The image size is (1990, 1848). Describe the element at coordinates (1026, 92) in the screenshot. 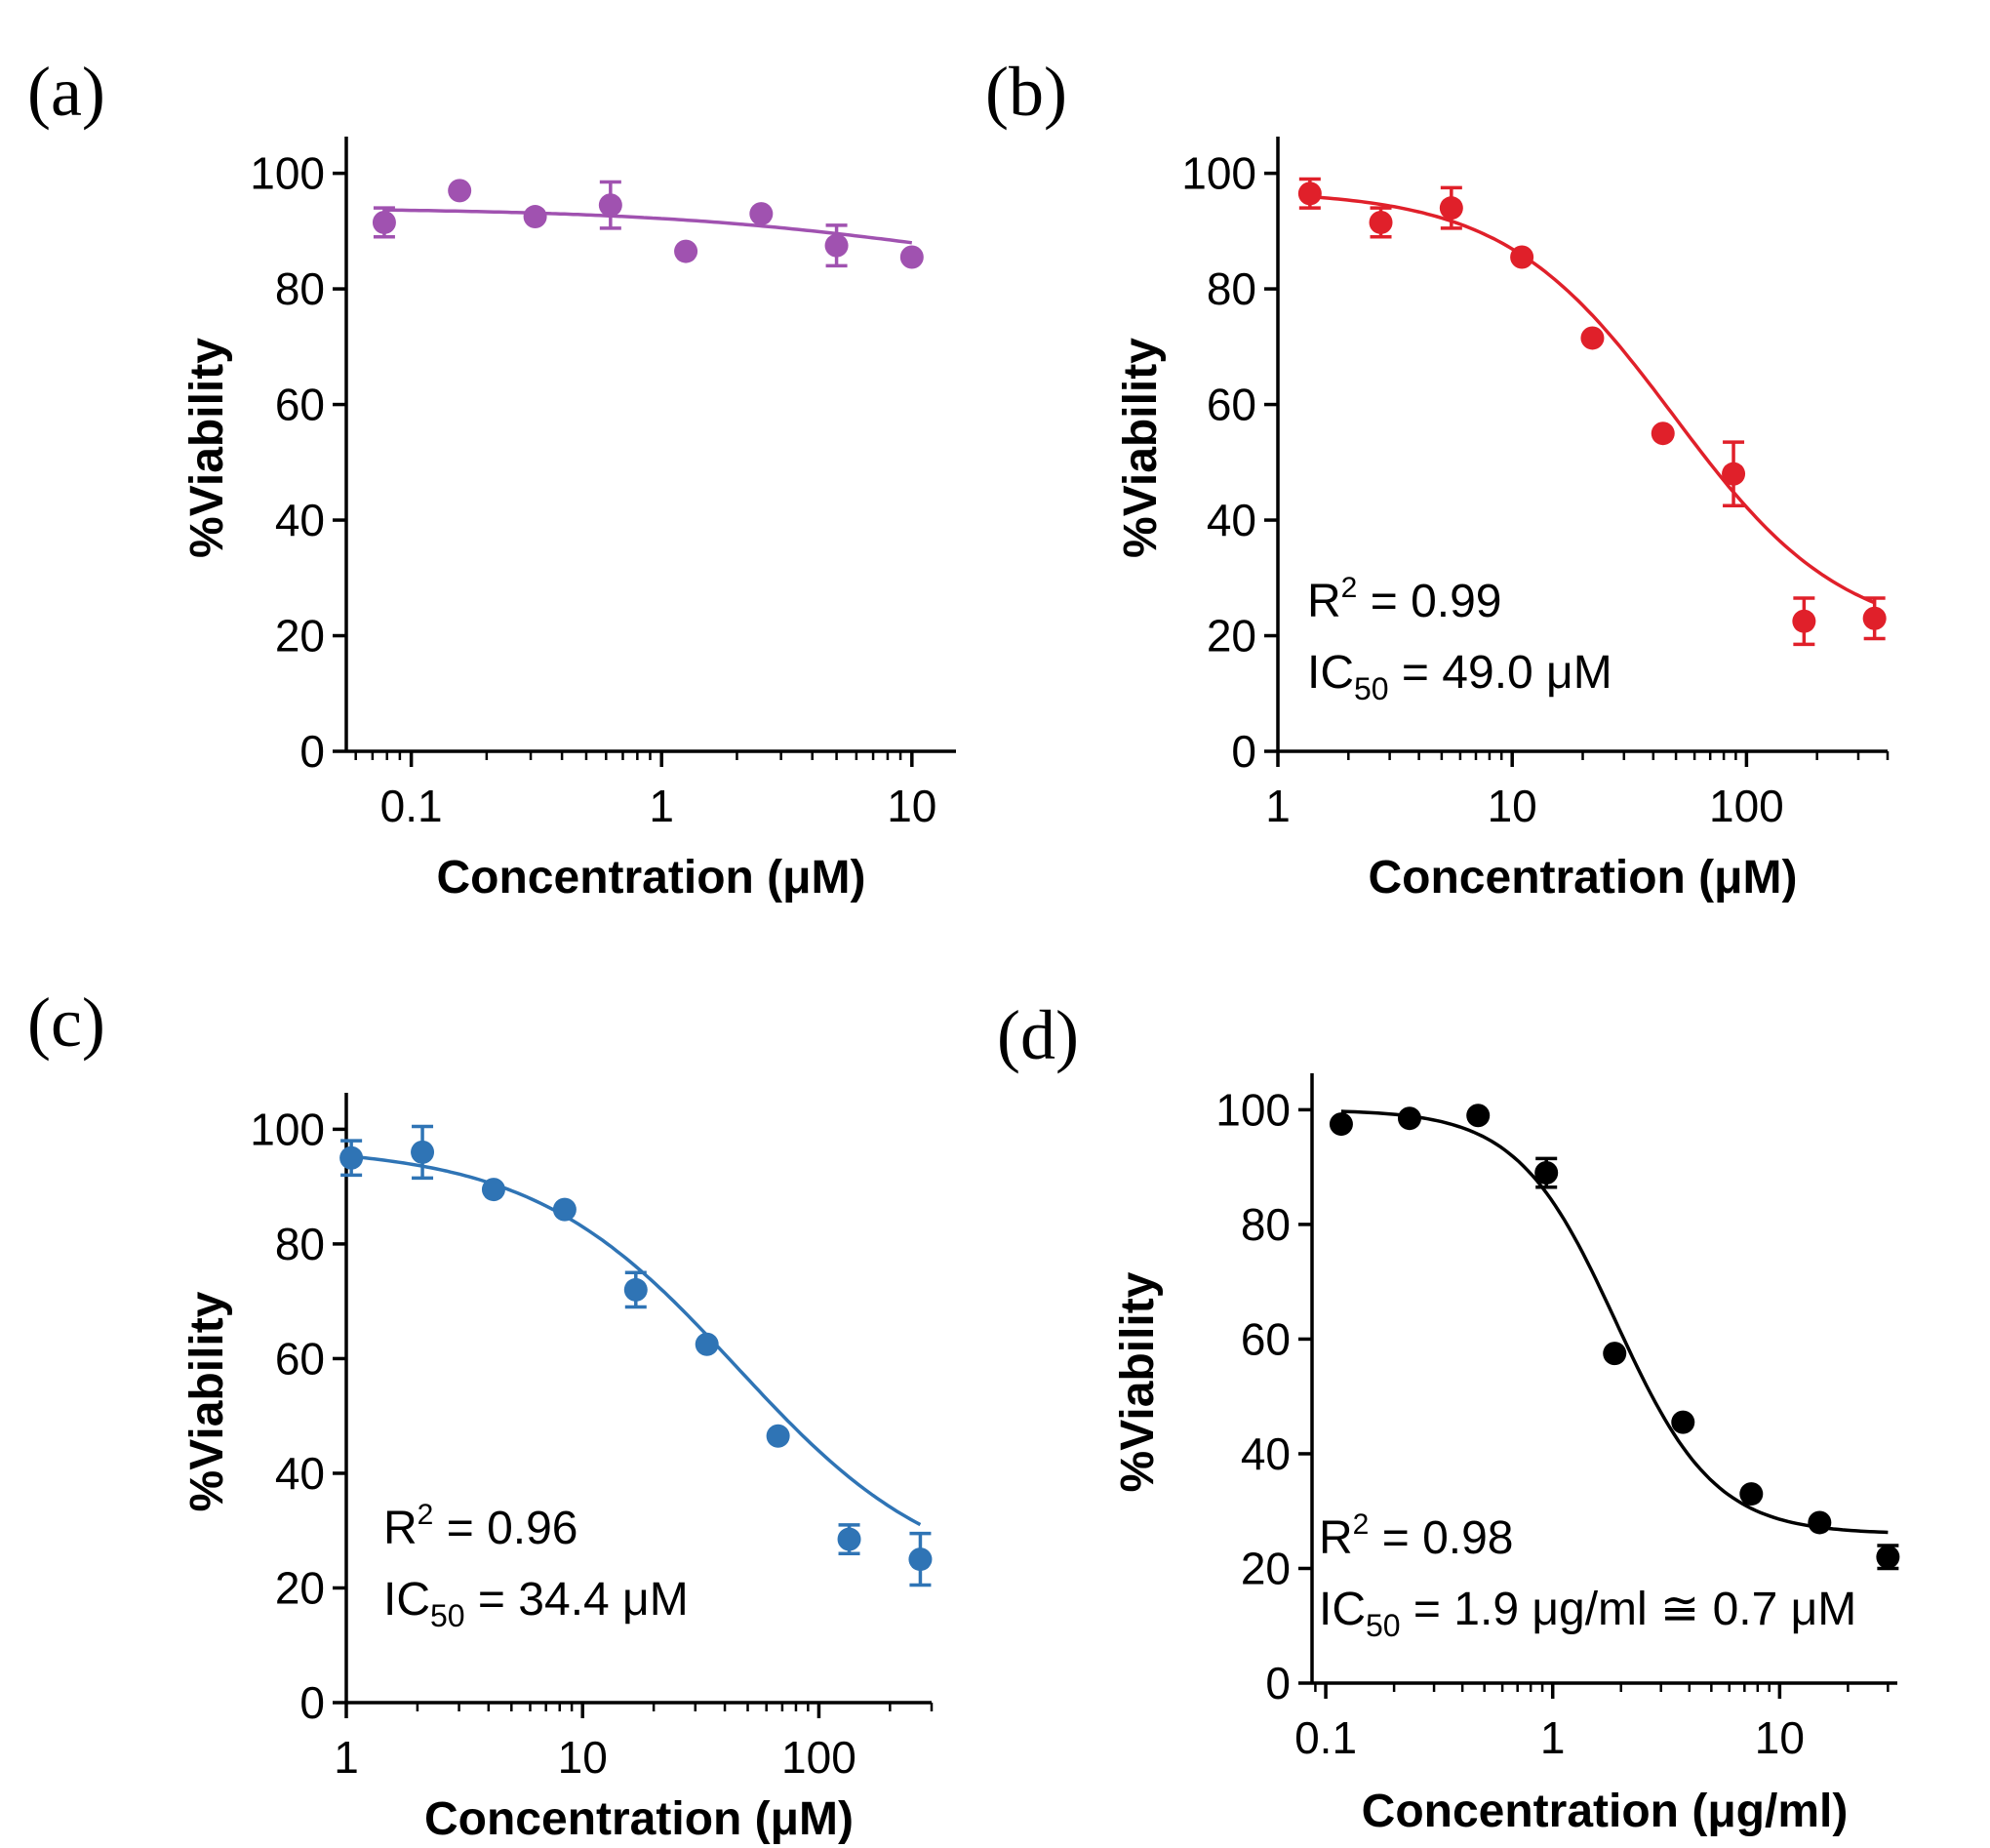

I see `panel-label: (b)` at that location.